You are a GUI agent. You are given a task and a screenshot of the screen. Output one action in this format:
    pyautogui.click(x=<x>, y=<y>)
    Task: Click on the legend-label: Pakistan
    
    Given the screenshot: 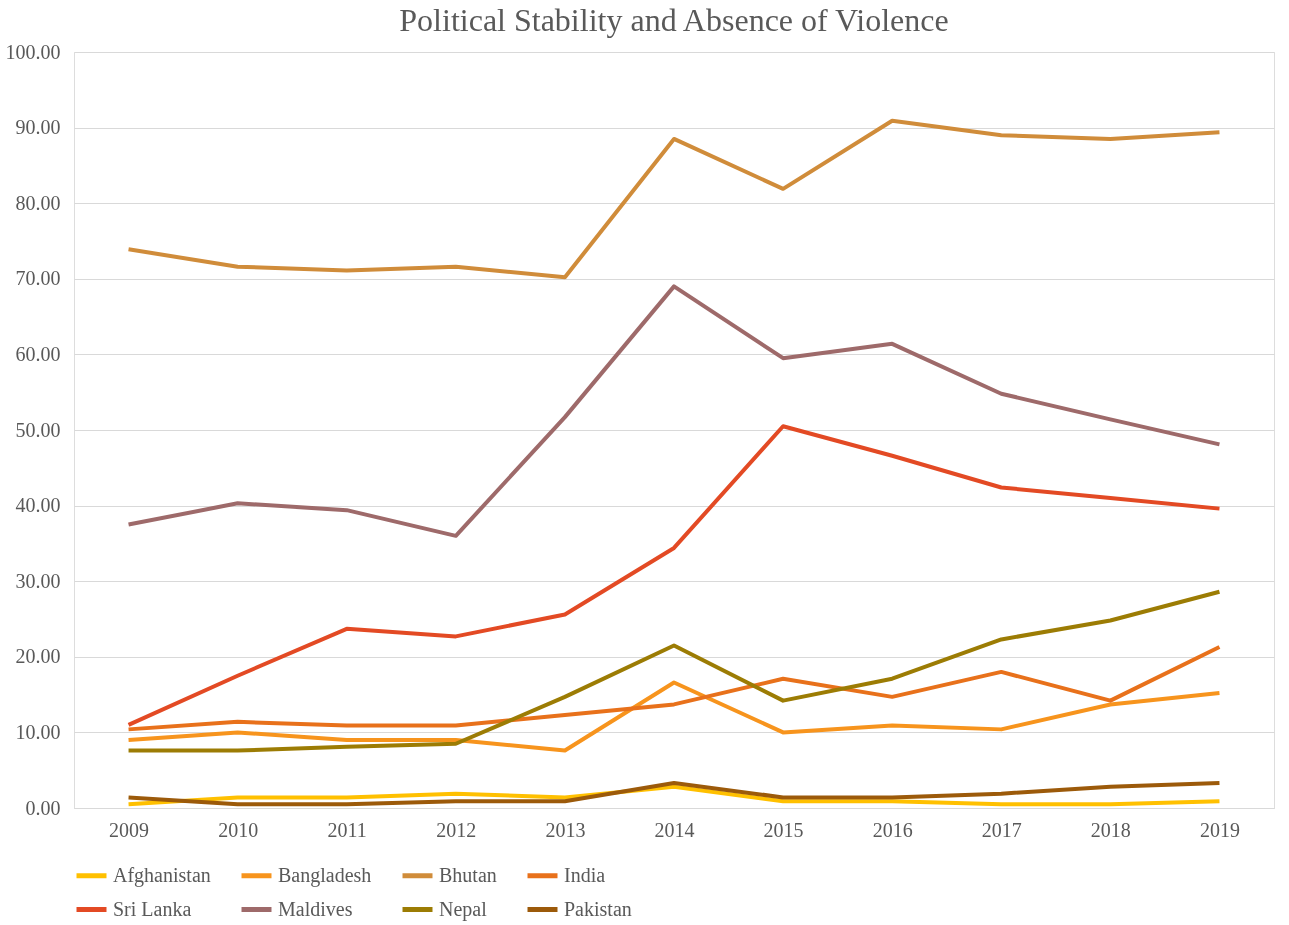 What is the action you would take?
    pyautogui.click(x=598, y=908)
    